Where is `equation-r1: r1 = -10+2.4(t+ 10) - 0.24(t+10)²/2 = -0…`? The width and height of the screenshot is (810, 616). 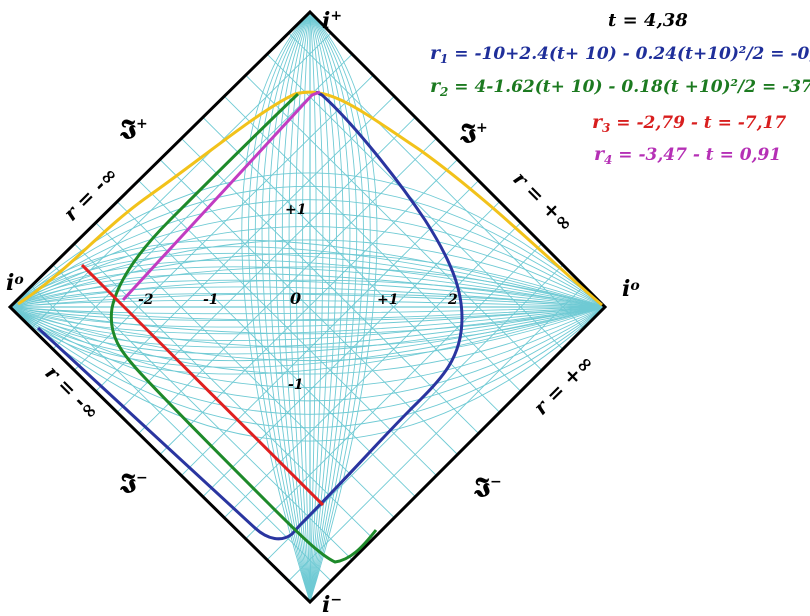 equation-r1: r1 = -10+2.4(t+ 10) - 0.24(t+10)²/2 = -0… is located at coordinates (620, 54).